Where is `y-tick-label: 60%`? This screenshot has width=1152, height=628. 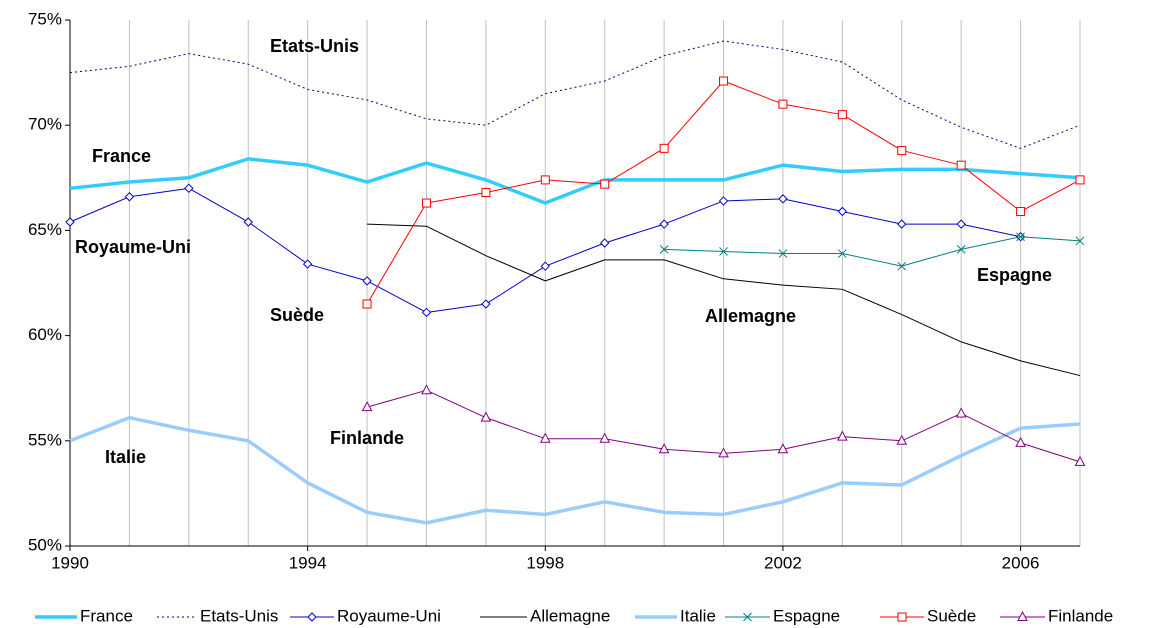 y-tick-label: 60% is located at coordinates (45, 334).